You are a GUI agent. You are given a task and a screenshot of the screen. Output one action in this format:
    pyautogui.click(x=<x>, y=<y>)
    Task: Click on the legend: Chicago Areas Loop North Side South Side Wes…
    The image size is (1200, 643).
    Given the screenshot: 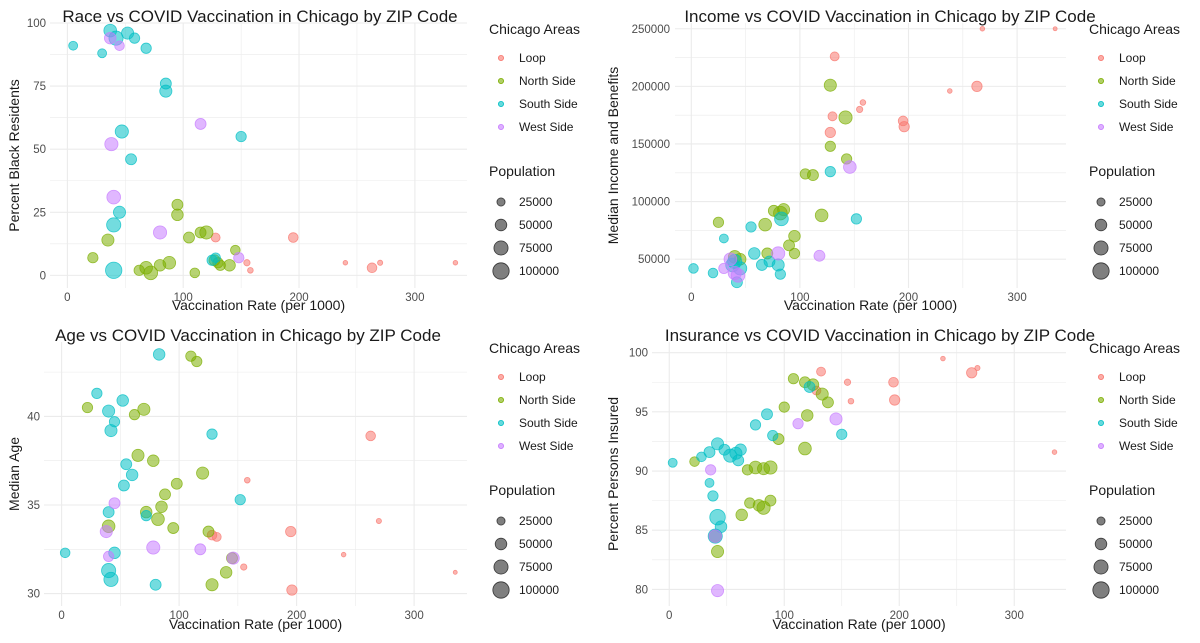 What is the action you would take?
    pyautogui.click(x=1134, y=150)
    